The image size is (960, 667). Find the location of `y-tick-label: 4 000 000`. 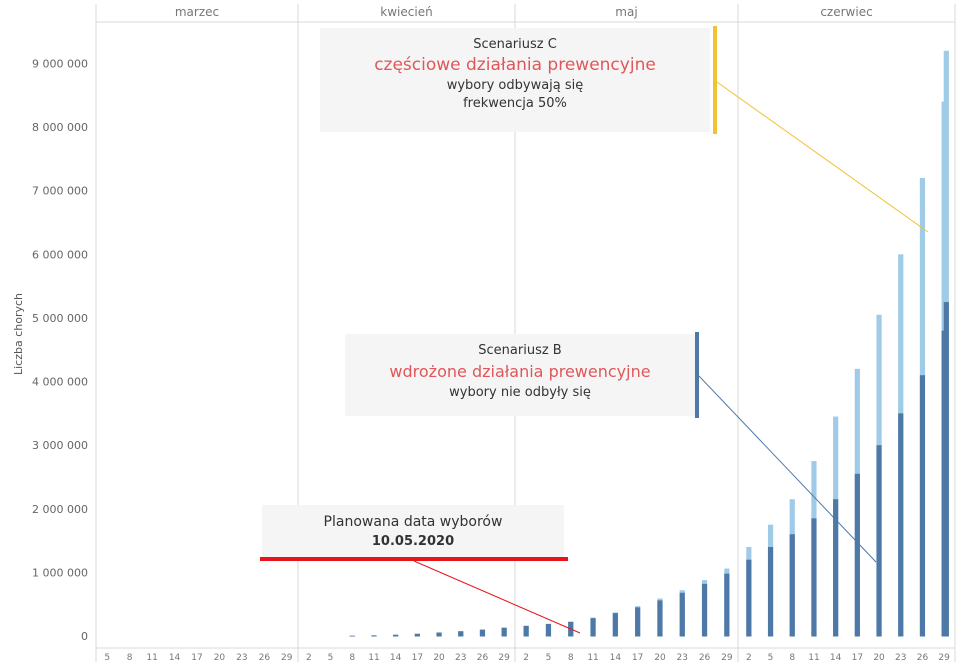

y-tick-label: 4 000 000 is located at coordinates (60, 382).